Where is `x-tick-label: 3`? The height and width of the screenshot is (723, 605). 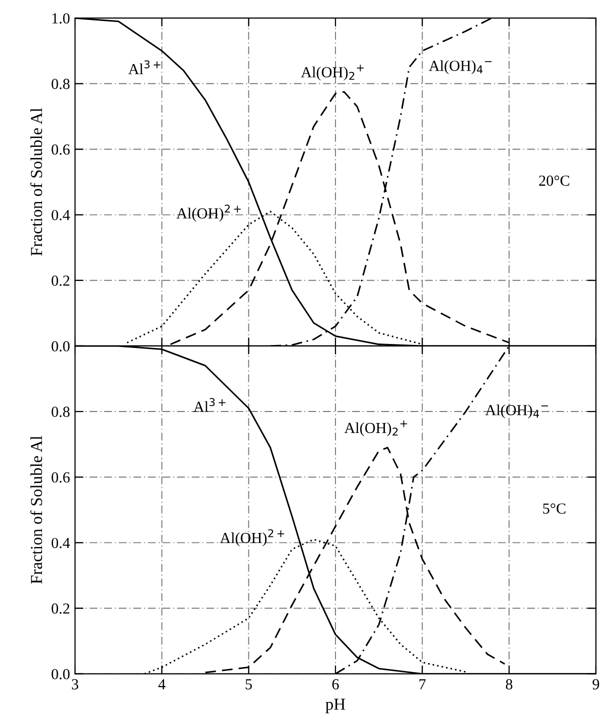 x-tick-label: 3 is located at coordinates (75, 684).